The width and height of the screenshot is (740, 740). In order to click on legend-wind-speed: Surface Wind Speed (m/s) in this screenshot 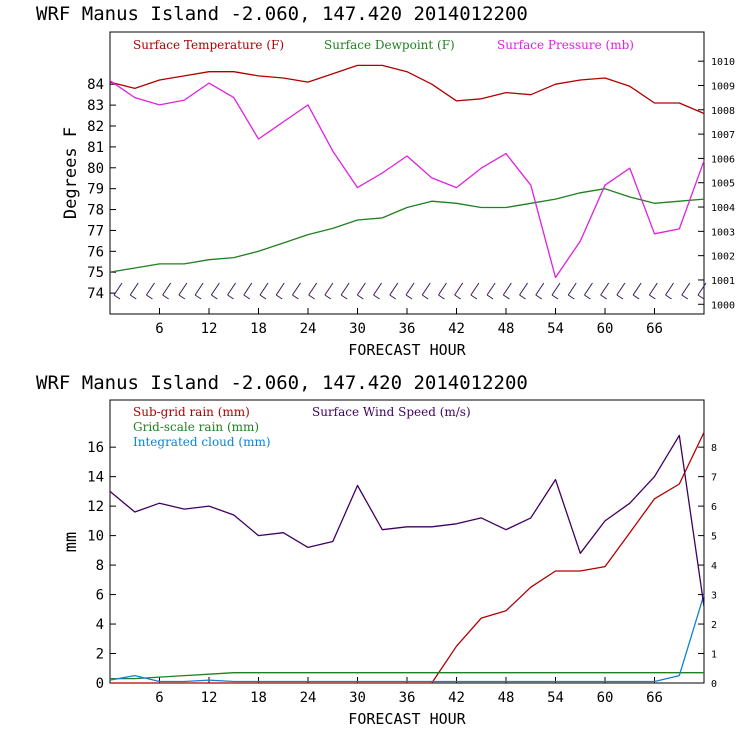, I will do `click(391, 412)`.